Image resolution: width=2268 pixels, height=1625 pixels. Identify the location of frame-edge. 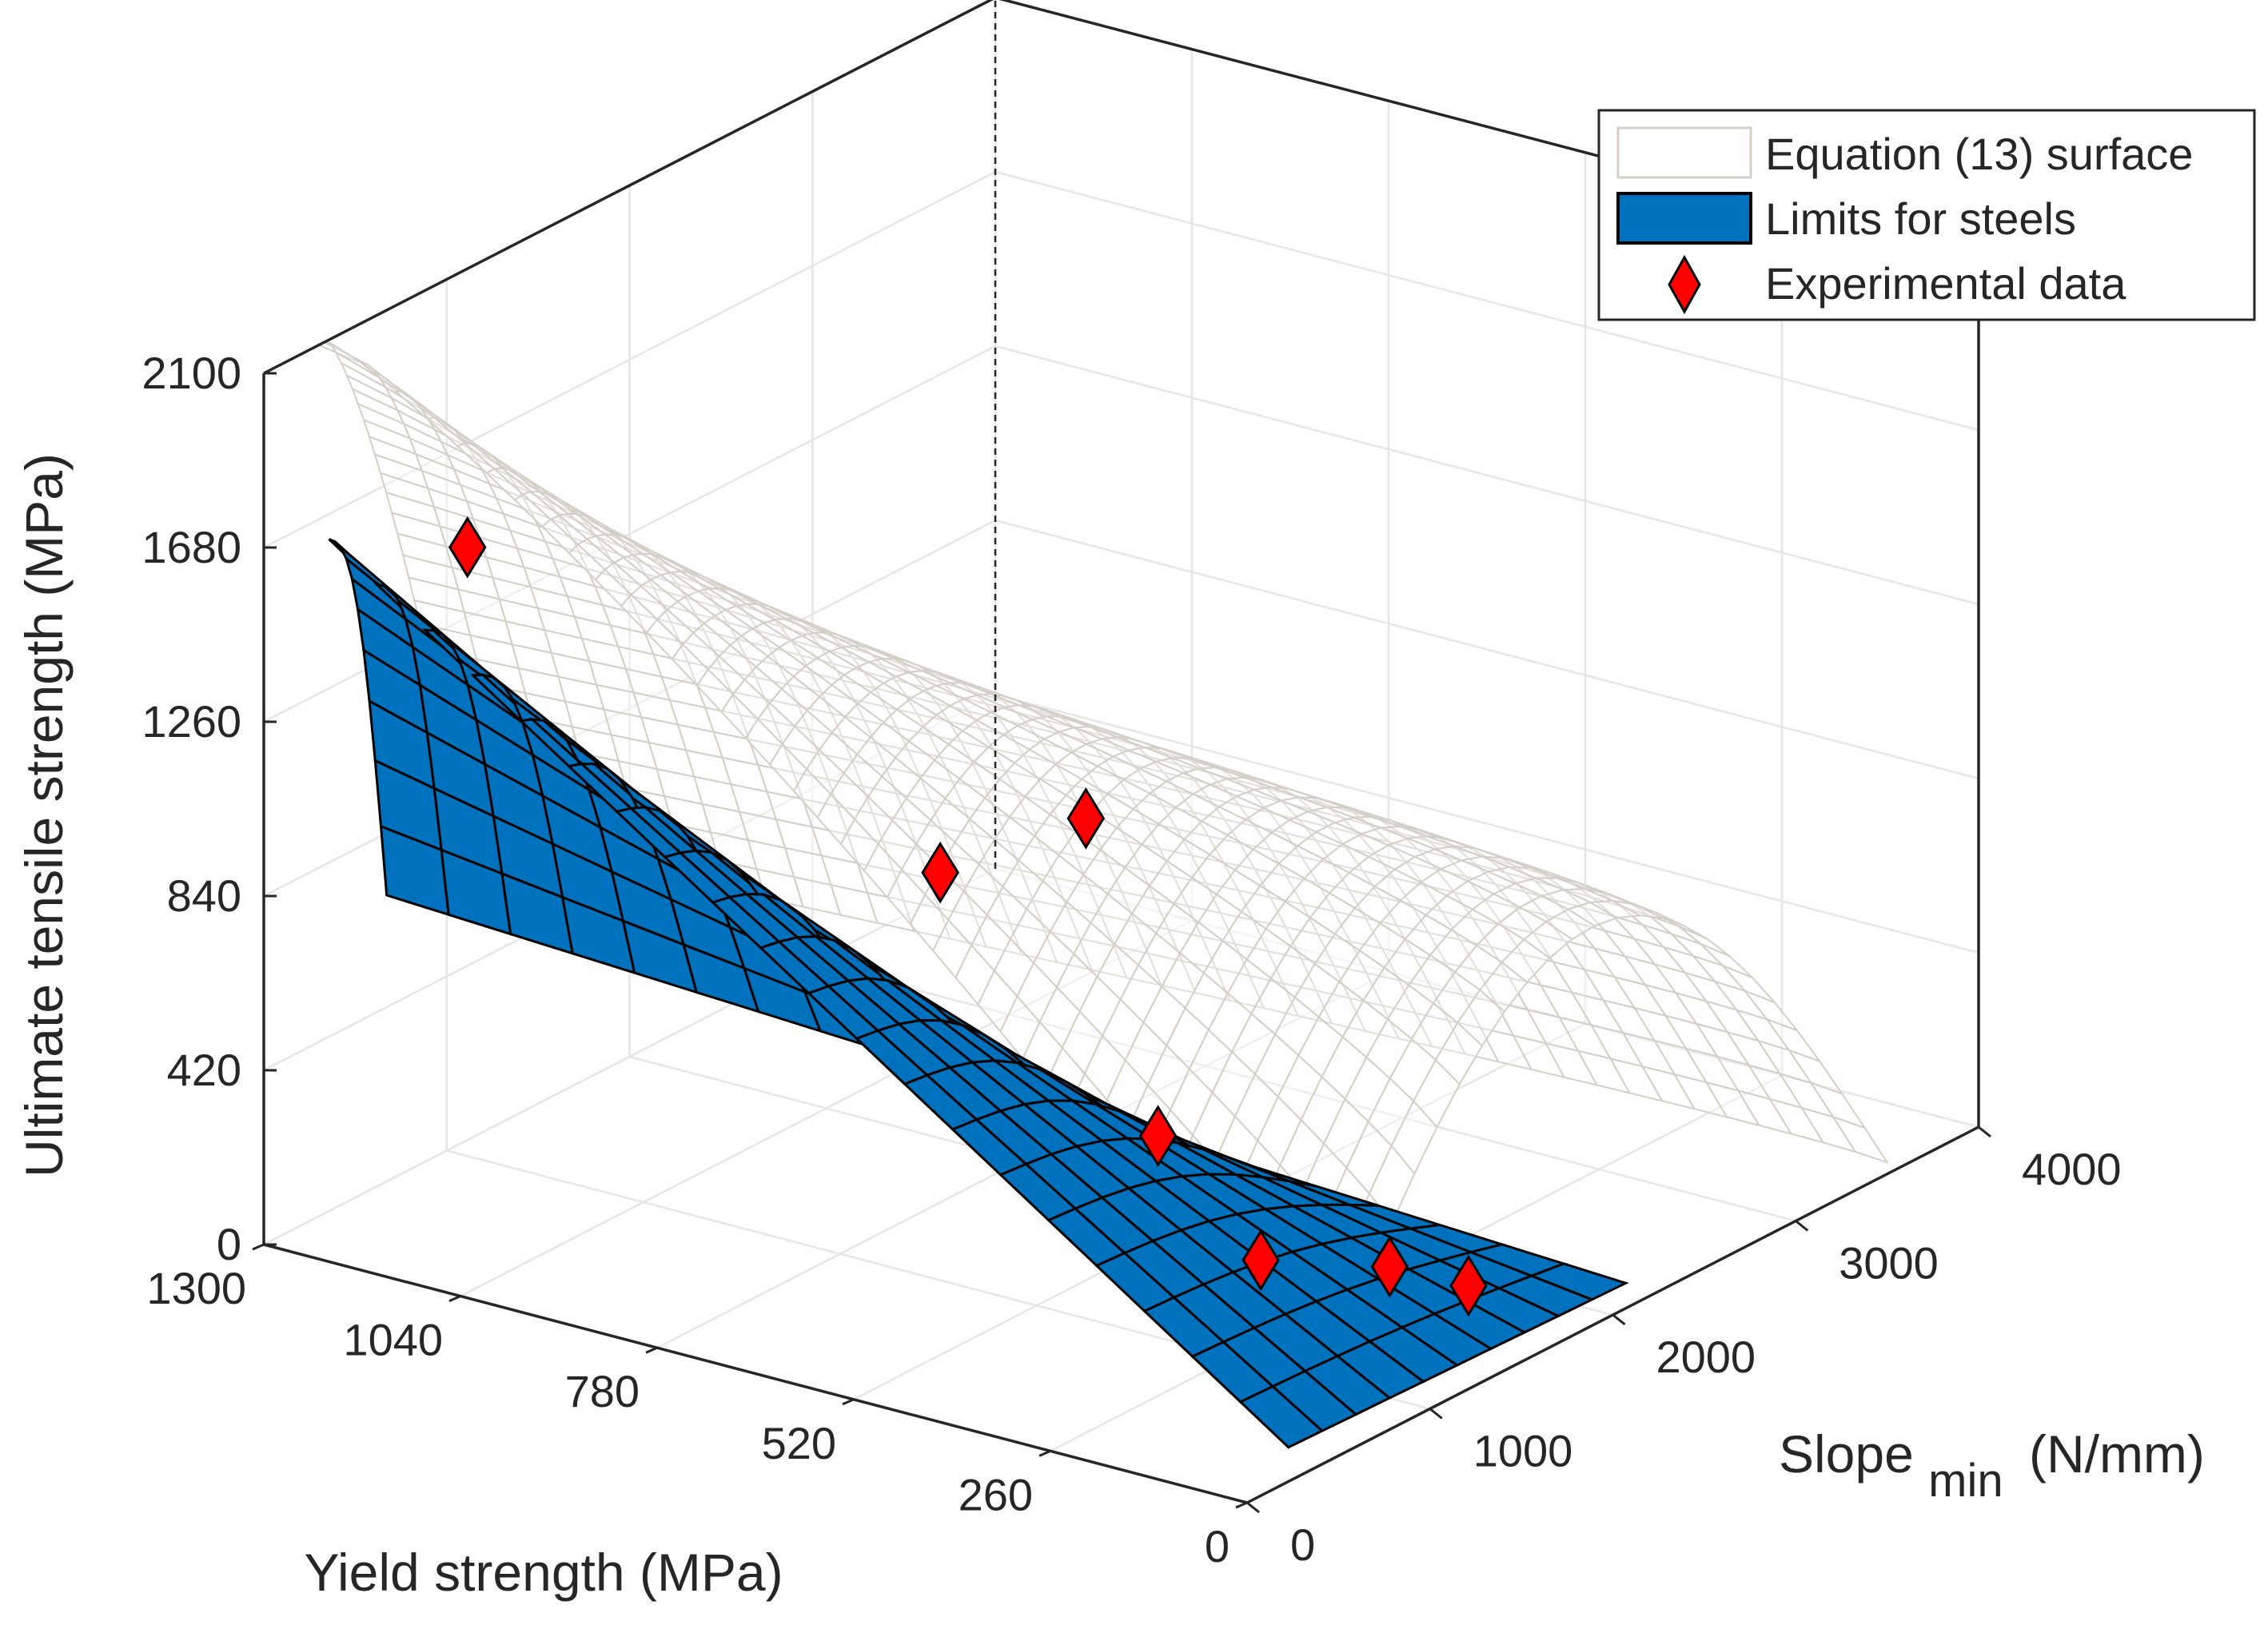
(628, 187).